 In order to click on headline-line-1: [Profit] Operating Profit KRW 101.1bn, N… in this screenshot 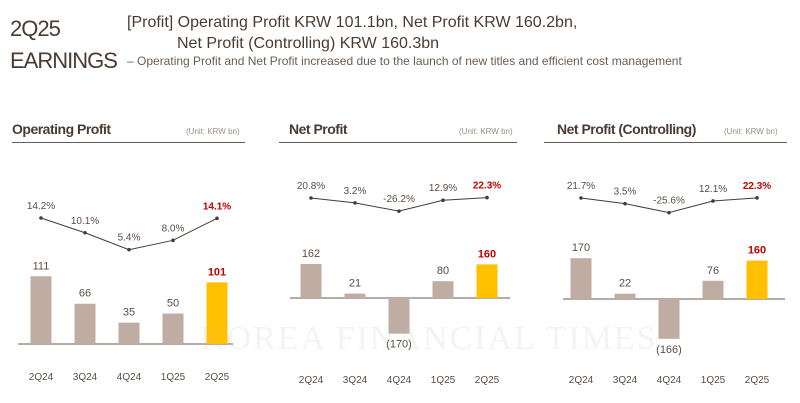, I will do `click(352, 22)`.